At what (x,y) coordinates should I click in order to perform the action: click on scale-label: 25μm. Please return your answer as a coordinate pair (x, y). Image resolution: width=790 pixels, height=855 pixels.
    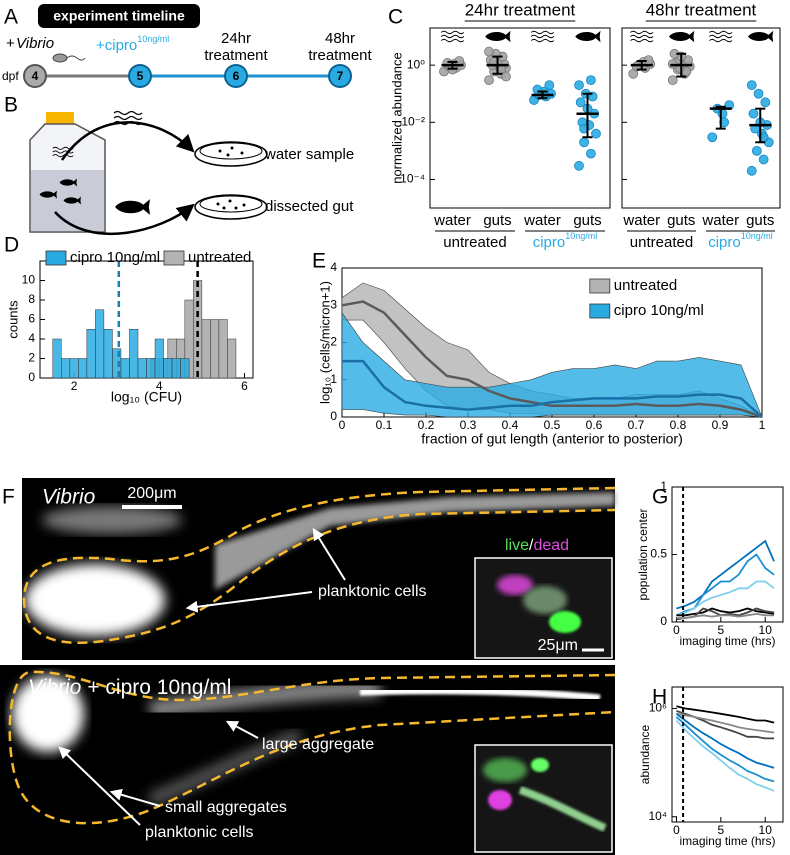
    Looking at the image, I should click on (558, 645).